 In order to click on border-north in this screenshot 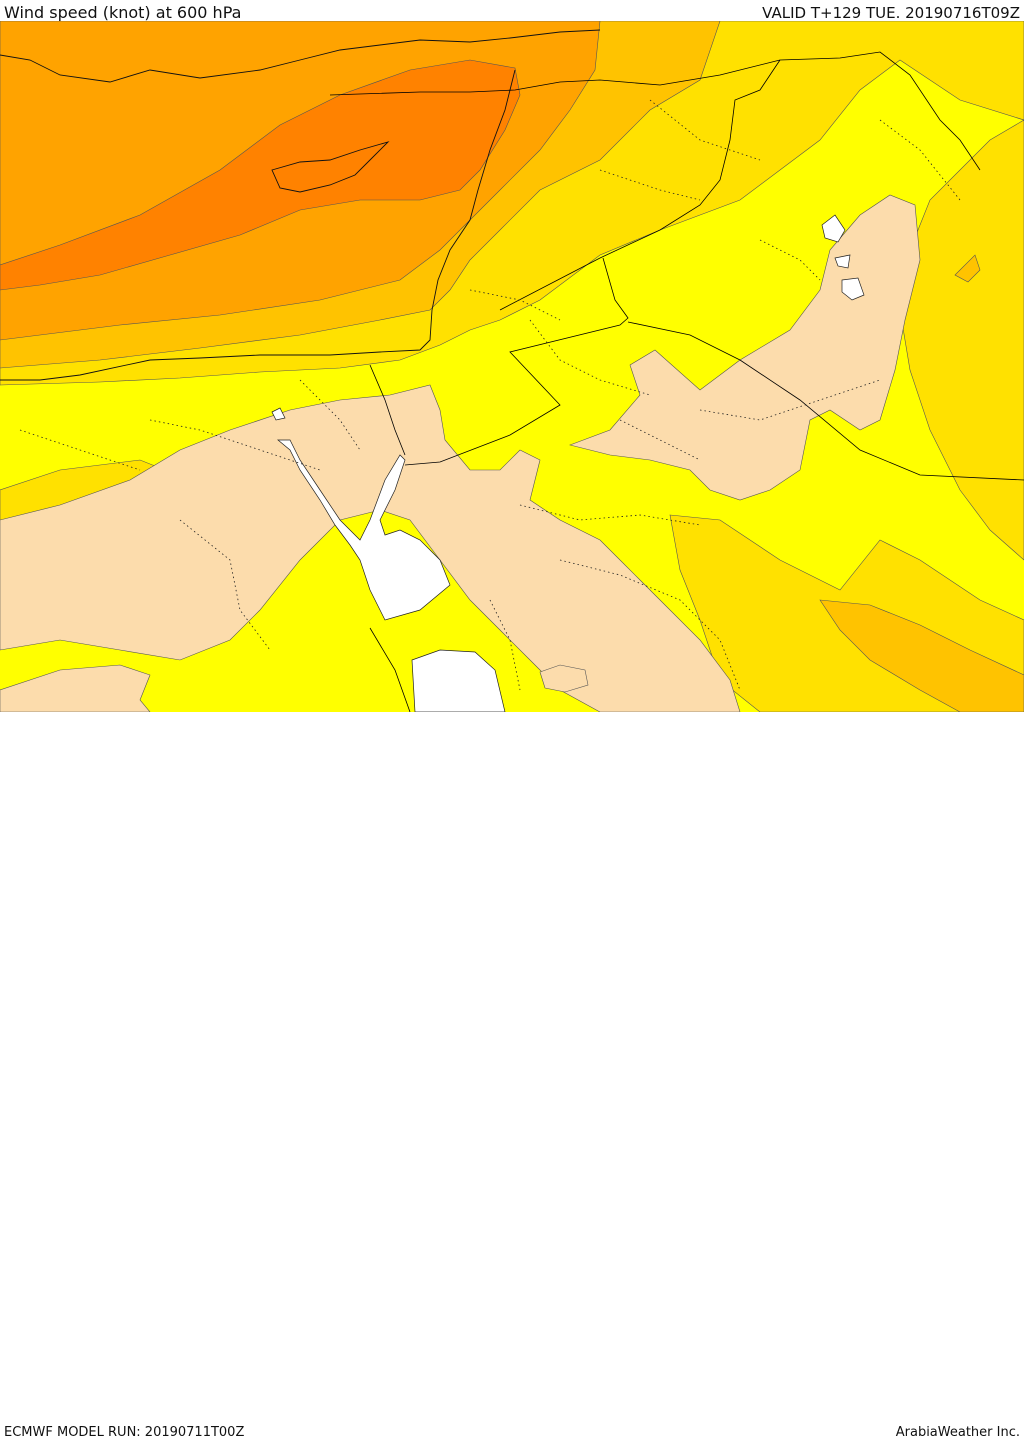, I will do `click(655, 111)`.